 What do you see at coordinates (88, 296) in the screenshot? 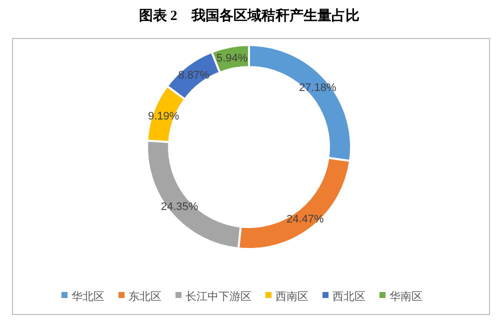
I see `legend-label: 华北区` at bounding box center [88, 296].